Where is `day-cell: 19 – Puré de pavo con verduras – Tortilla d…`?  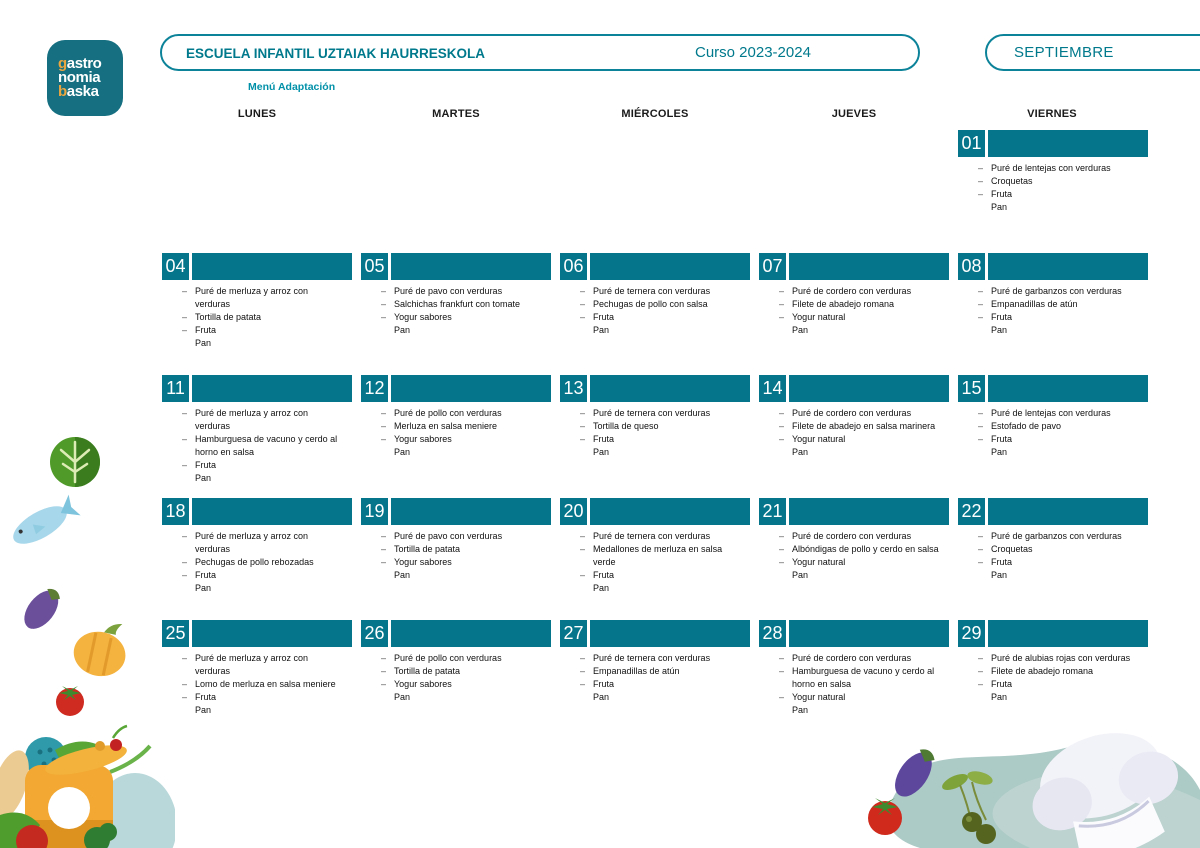 day-cell: 19 – Puré de pavo con verduras – Tortilla d… is located at coordinates (456, 540).